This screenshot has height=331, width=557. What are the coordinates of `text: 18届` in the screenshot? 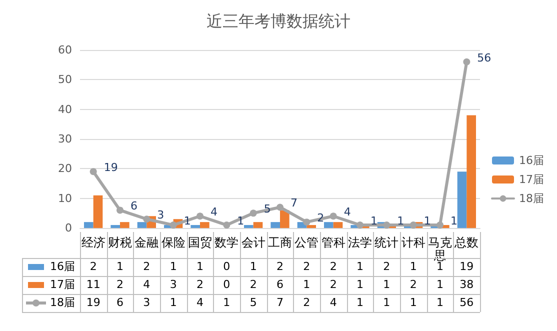 It's located at (62, 302).